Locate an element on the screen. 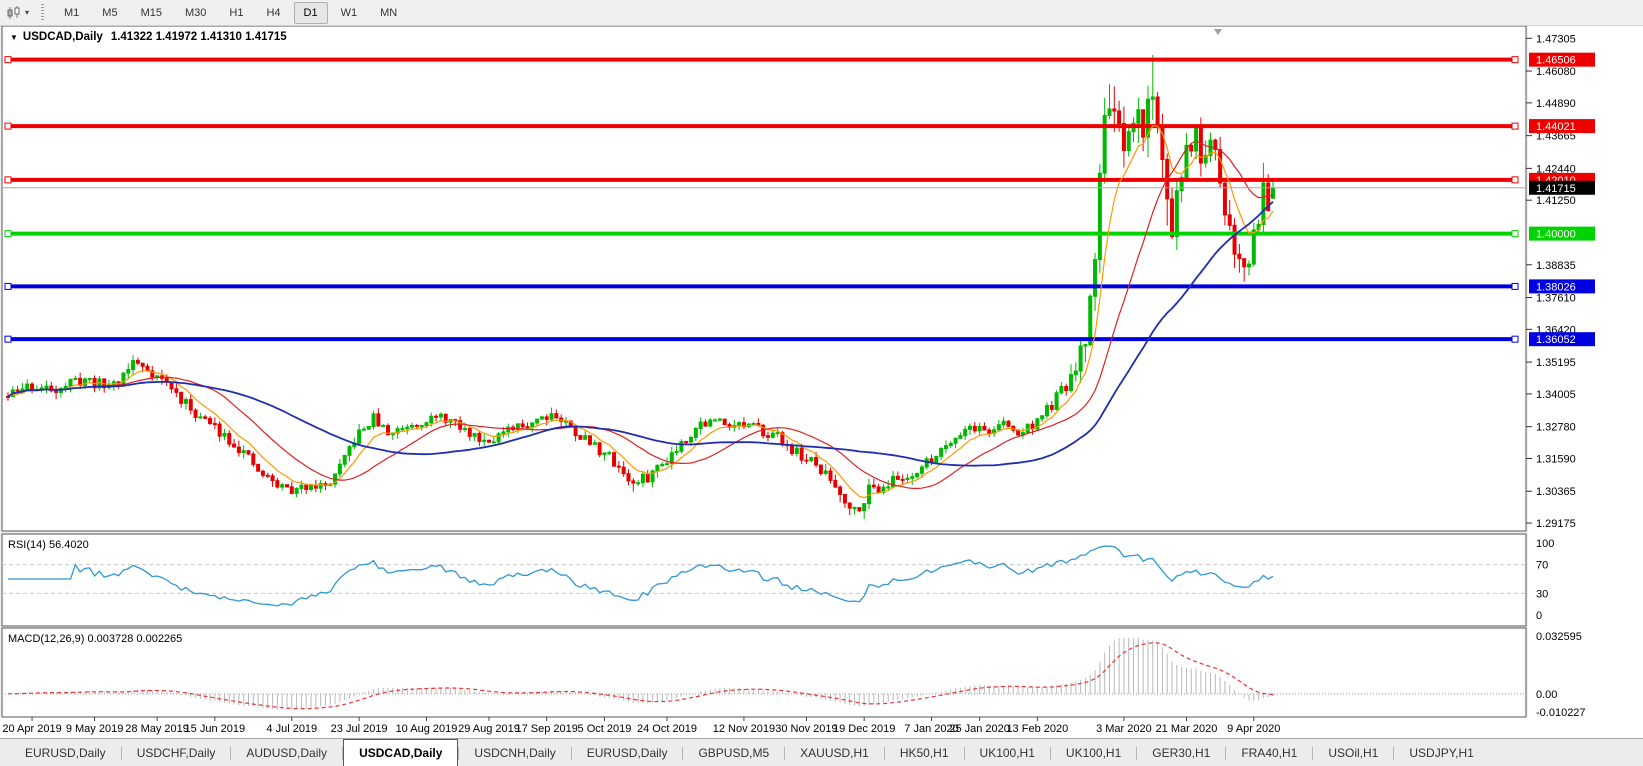 Image resolution: width=1643 pixels, height=766 pixels. timeframe-button-m30: M30 is located at coordinates (195, 13).